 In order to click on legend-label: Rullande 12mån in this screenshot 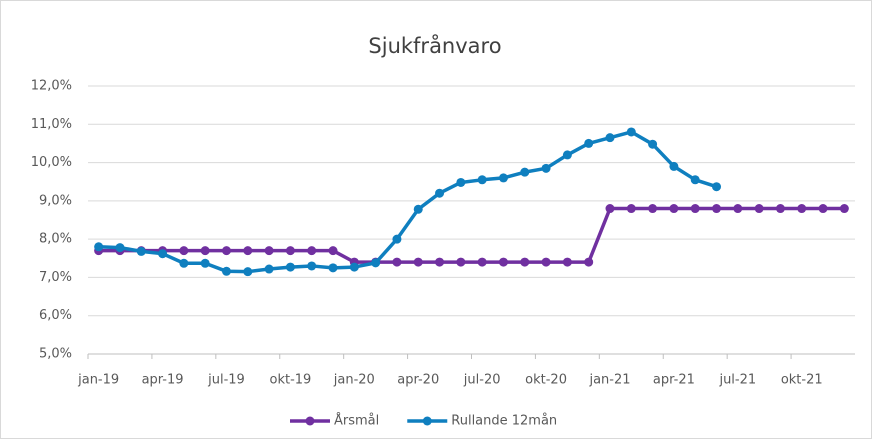, I will do `click(504, 421)`.